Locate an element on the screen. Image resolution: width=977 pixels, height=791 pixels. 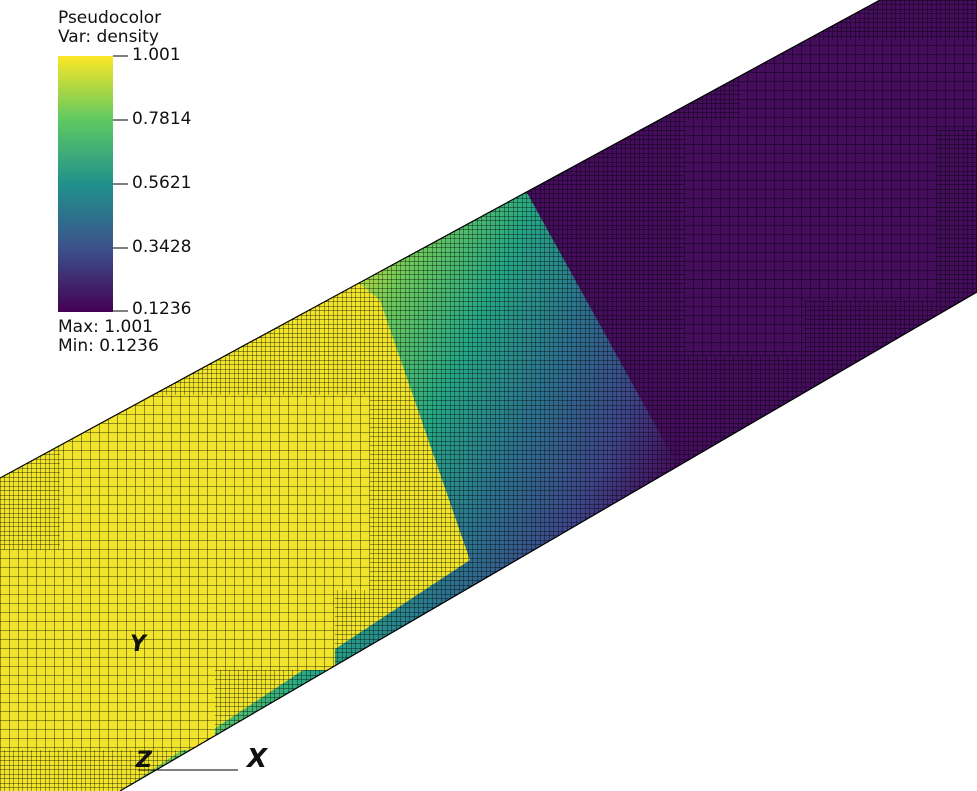
legend-tick-label: 0.3428 is located at coordinates (162, 247).